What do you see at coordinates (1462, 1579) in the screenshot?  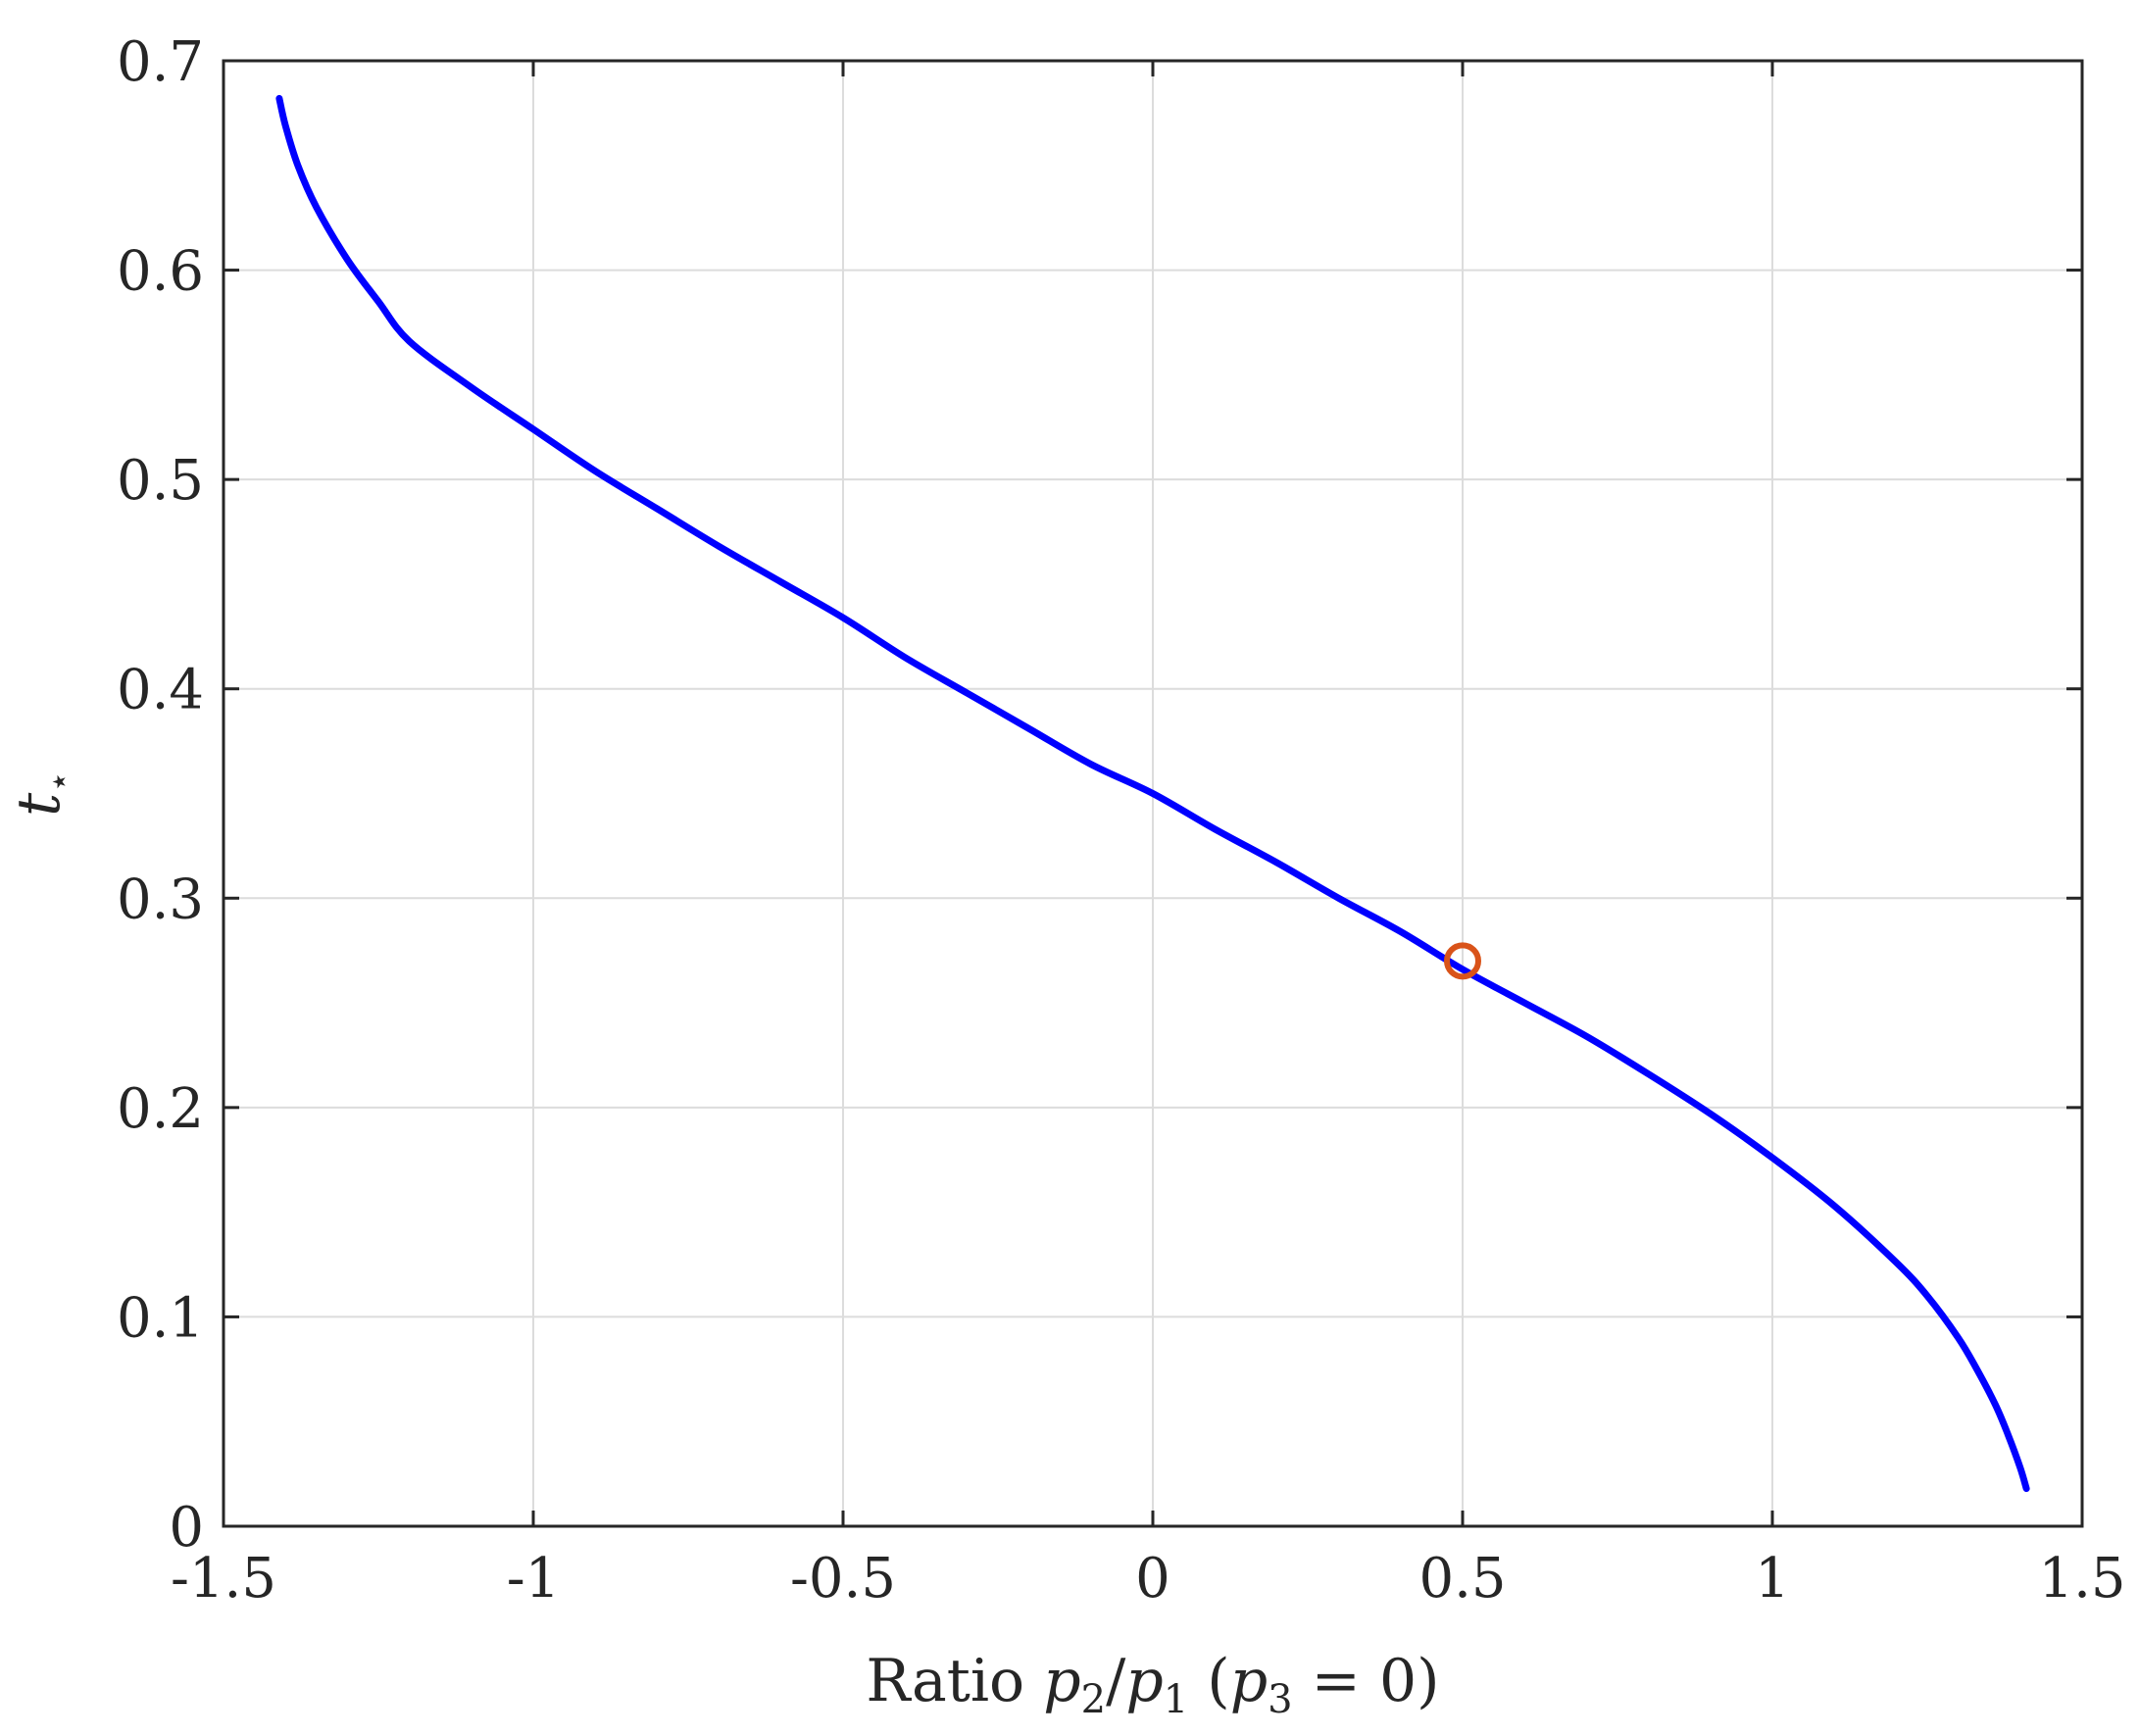 I see `x-tick-label: 0.5` at bounding box center [1462, 1579].